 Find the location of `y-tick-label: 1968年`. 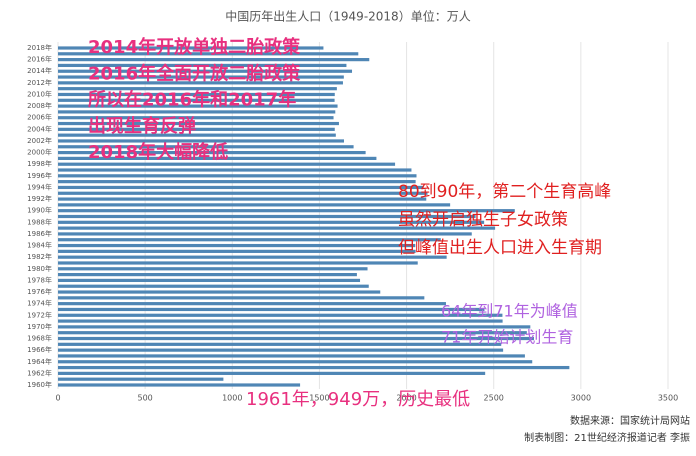

y-tick-label: 1968年 is located at coordinates (39, 338).